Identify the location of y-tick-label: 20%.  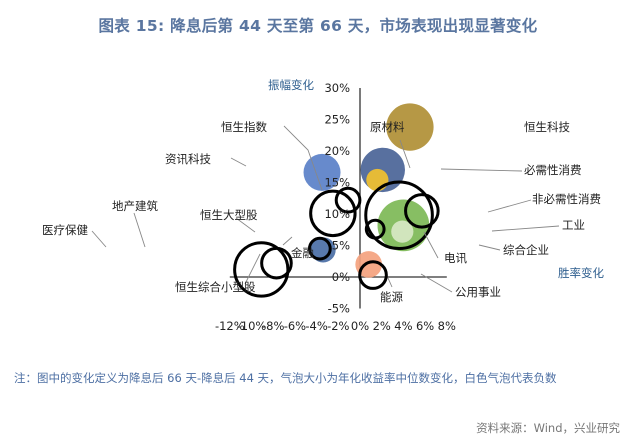
(337, 151).